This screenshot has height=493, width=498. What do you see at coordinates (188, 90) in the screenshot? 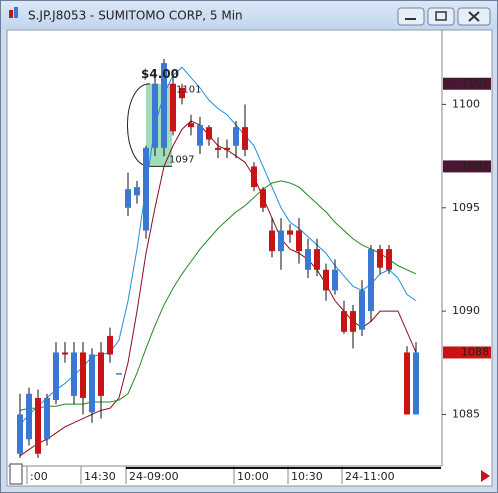
I see `measure-high: 1101` at bounding box center [188, 90].